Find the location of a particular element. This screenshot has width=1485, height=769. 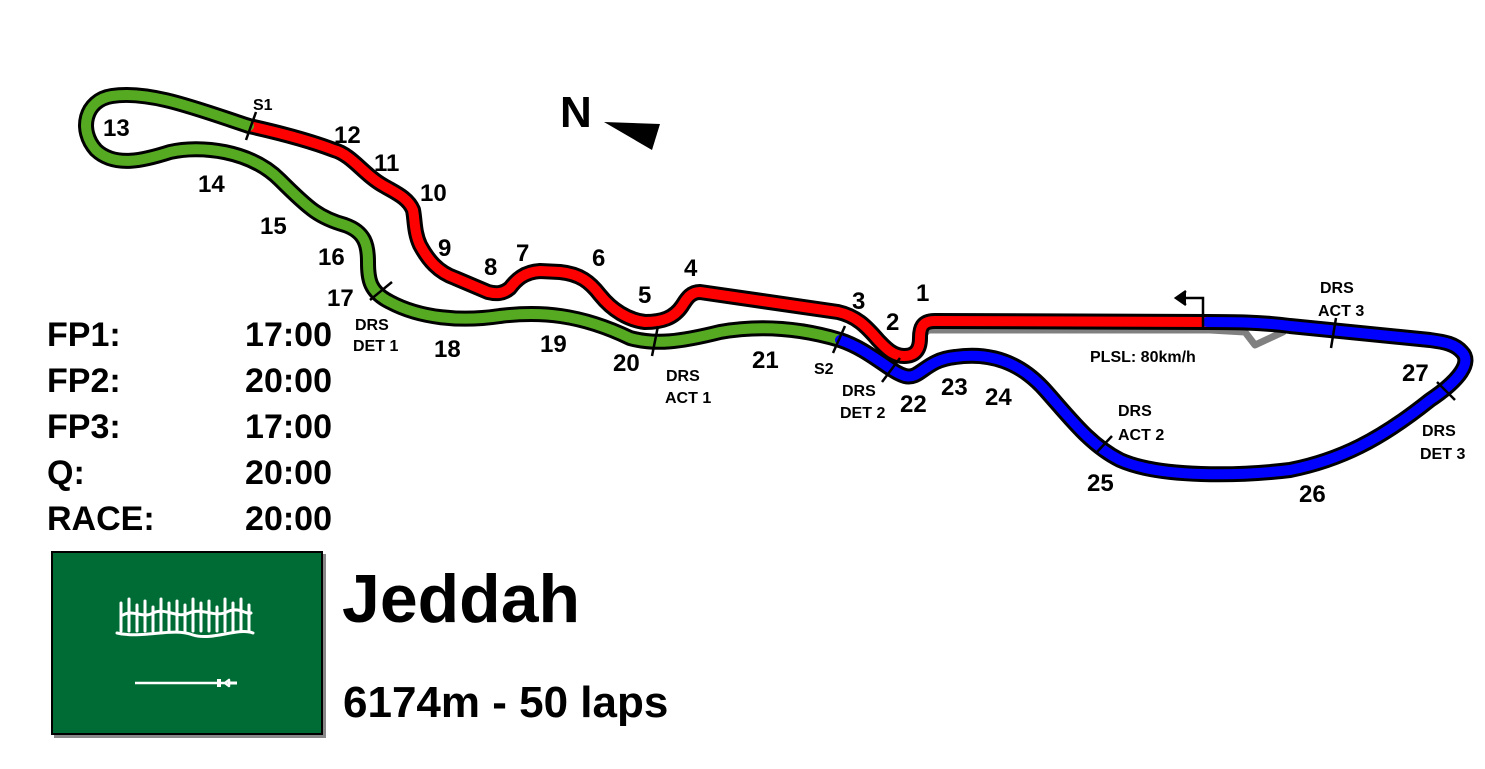

corner-23: 23 is located at coordinates (954, 387).